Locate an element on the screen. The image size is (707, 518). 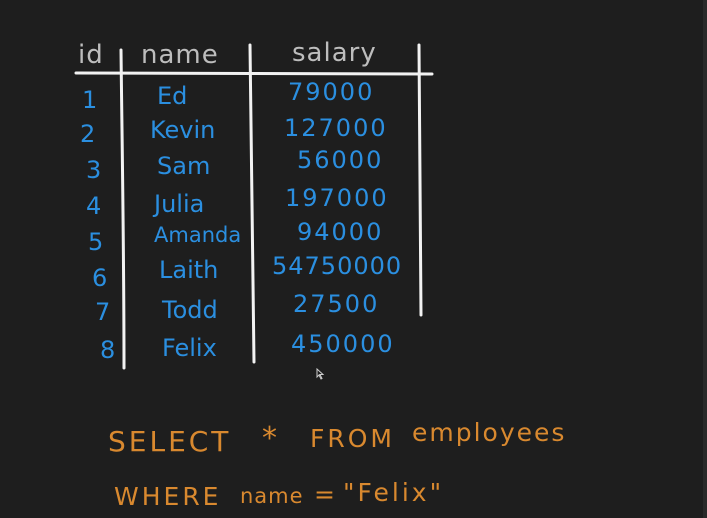
cell-id: 5 is located at coordinates (96, 242).